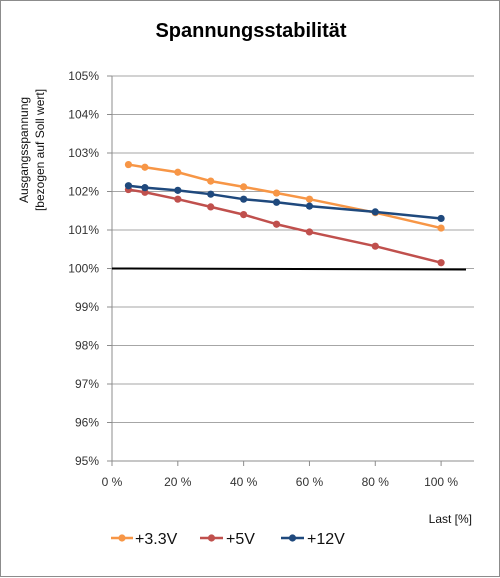 The image size is (500, 578). What do you see at coordinates (87, 307) in the screenshot?
I see `y-tick-label: 99%` at bounding box center [87, 307].